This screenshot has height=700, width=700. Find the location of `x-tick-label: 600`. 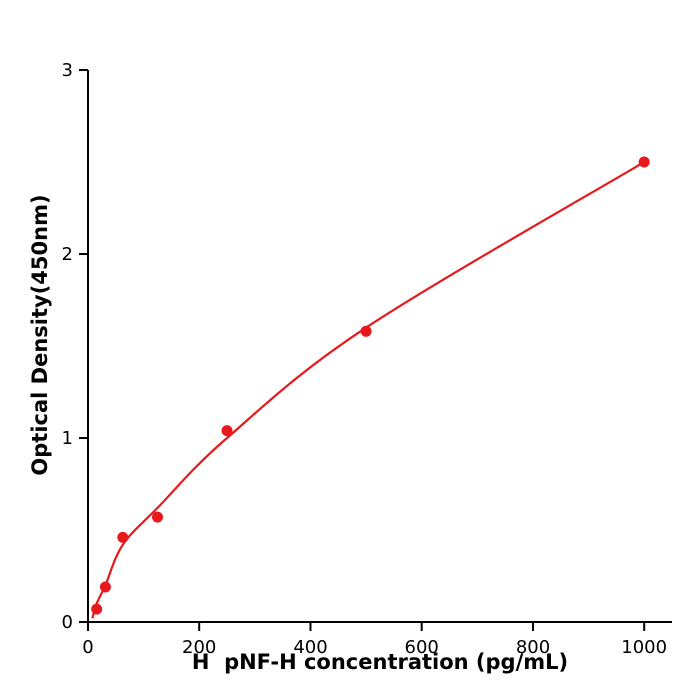

x-tick-label: 600 is located at coordinates (422, 647).